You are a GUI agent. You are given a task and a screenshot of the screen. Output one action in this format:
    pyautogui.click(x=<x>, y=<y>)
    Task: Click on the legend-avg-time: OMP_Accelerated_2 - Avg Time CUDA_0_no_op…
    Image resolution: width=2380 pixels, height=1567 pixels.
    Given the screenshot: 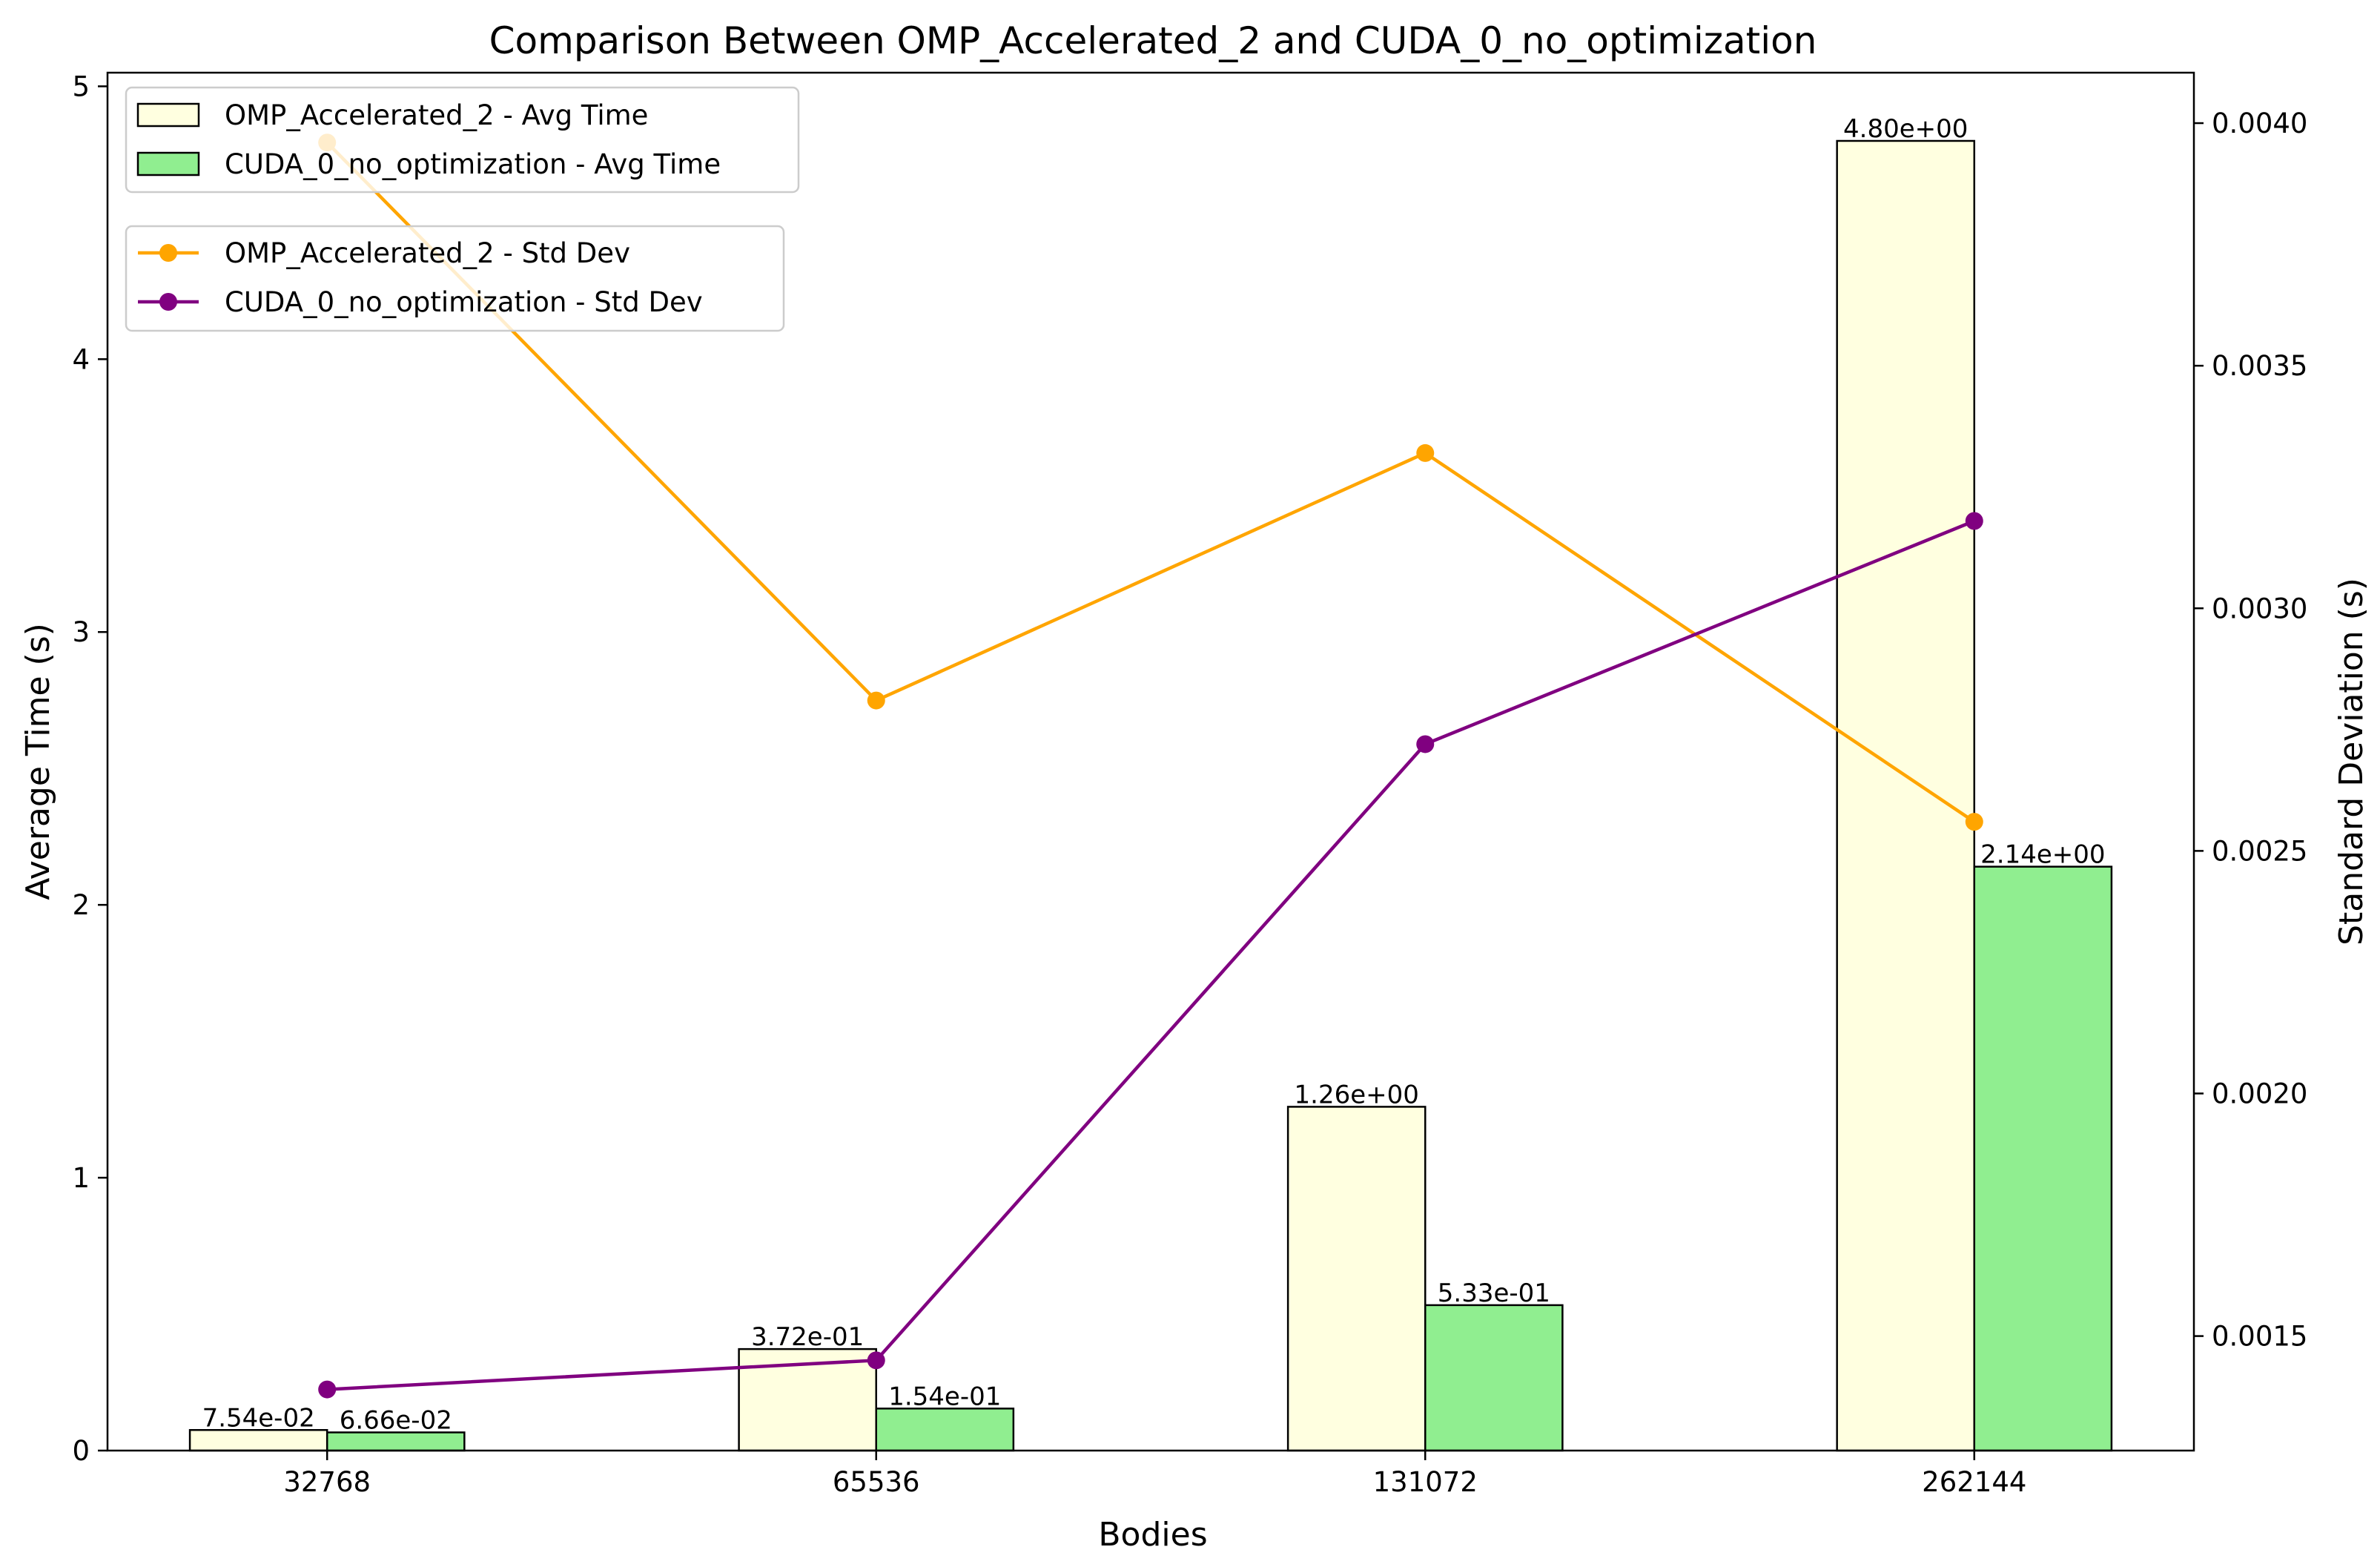 What is the action you would take?
    pyautogui.click(x=462, y=140)
    